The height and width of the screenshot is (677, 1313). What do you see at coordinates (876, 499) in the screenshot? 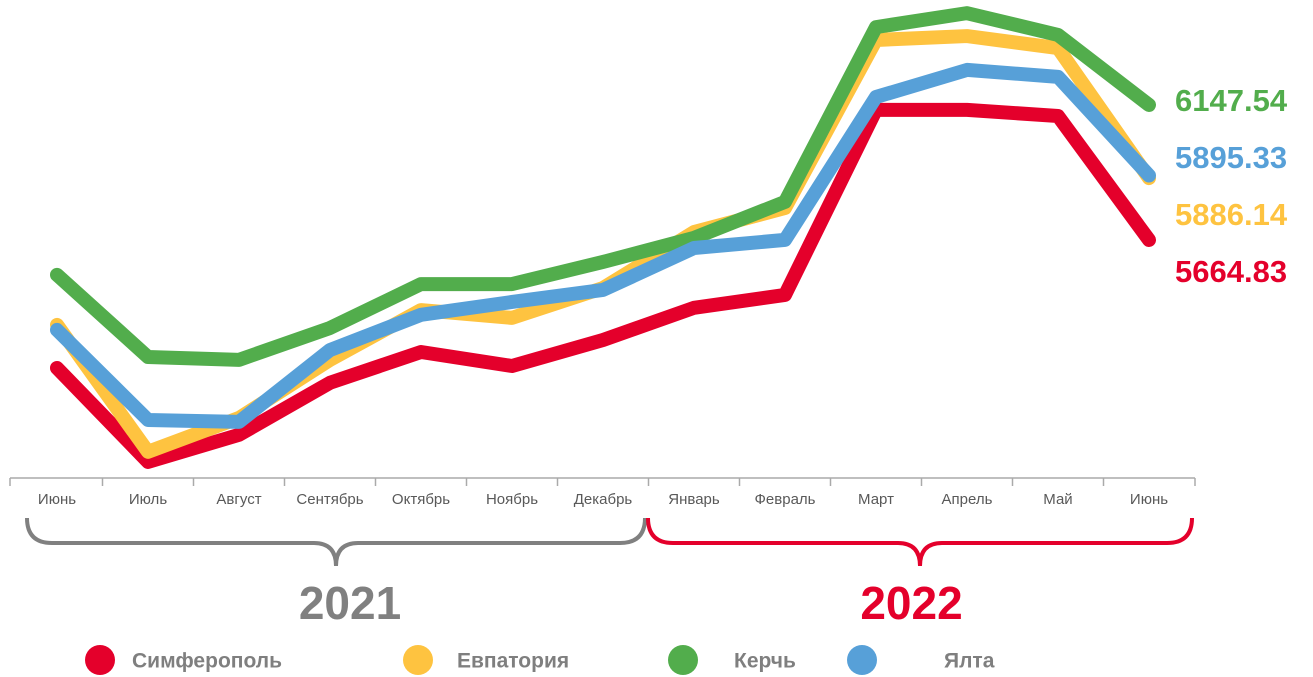
I see `x-tick-label: Март` at bounding box center [876, 499].